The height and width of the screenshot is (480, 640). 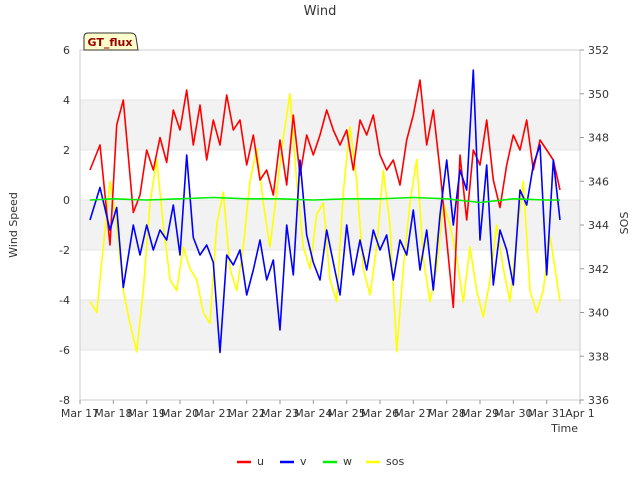 What do you see at coordinates (380, 413) in the screenshot?
I see `x-tick-label: Mar 26` at bounding box center [380, 413].